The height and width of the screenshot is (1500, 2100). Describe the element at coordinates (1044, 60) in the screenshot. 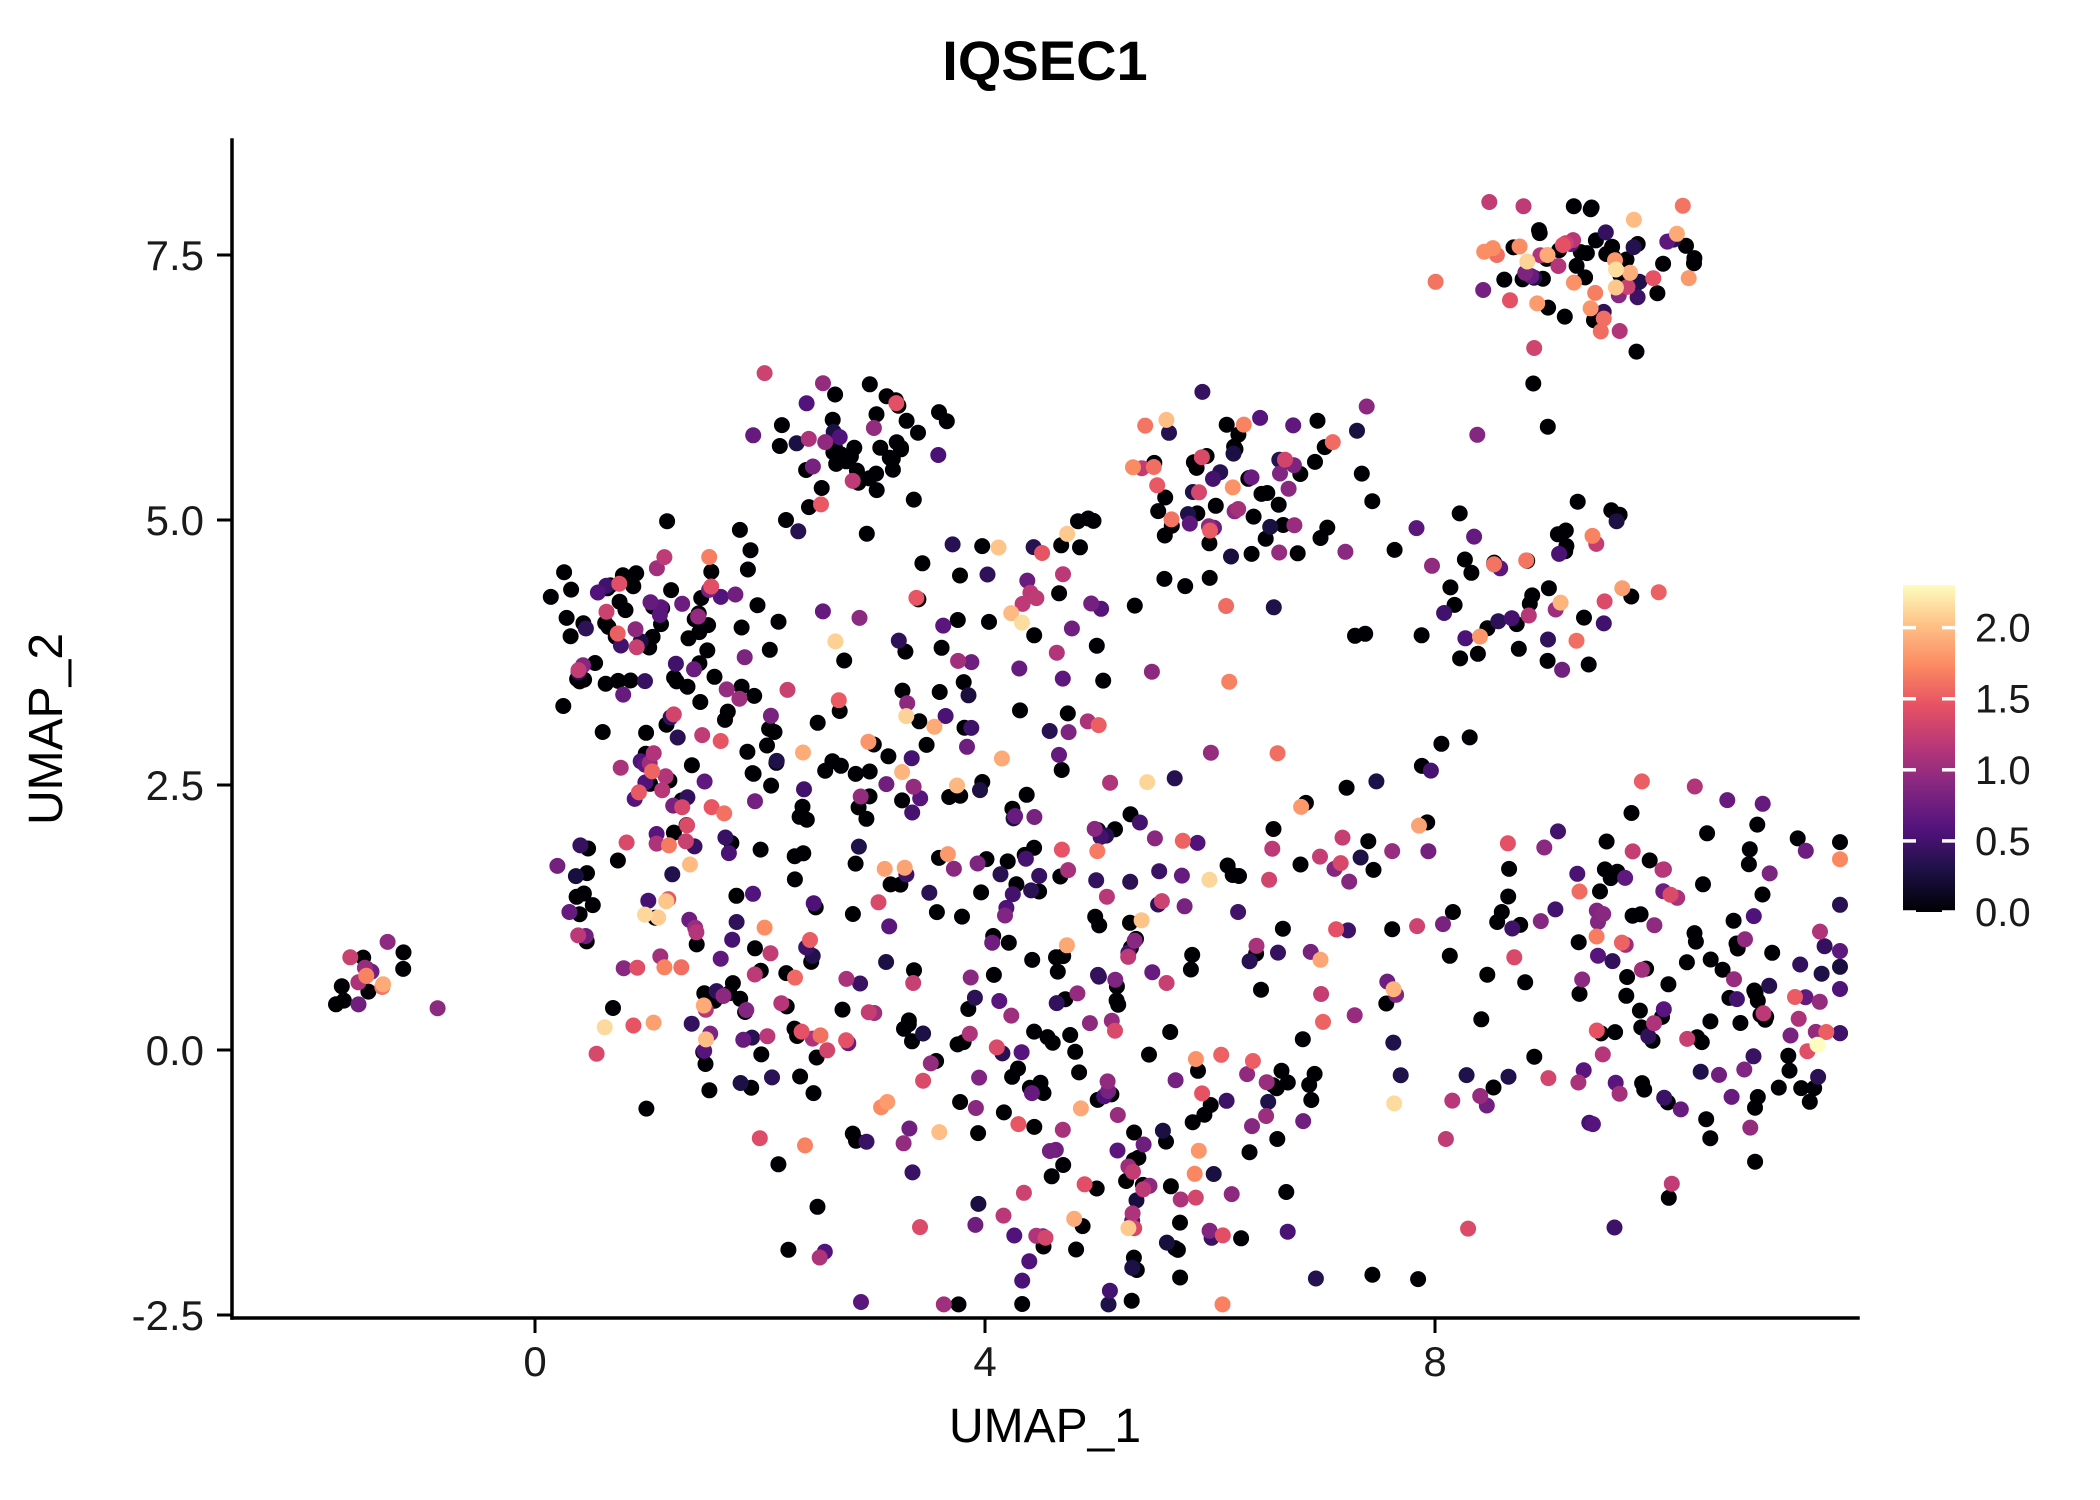

I see `chart-title: IQSEC1` at that location.